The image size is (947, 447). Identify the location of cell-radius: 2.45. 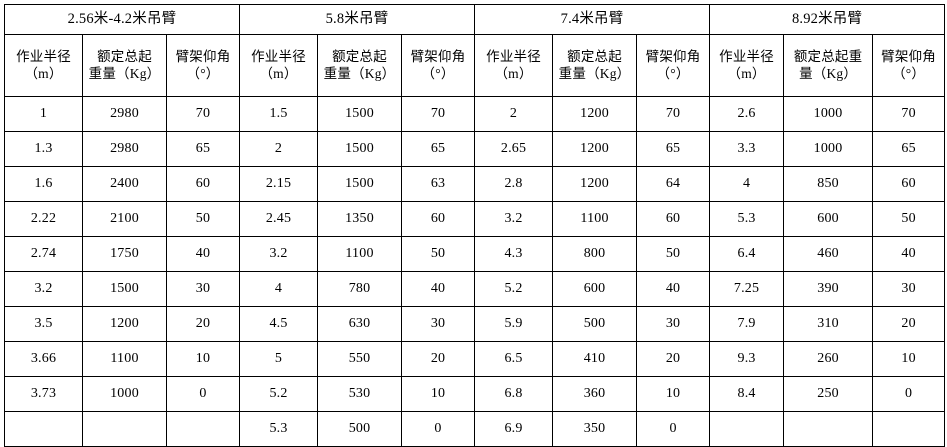
(278, 219).